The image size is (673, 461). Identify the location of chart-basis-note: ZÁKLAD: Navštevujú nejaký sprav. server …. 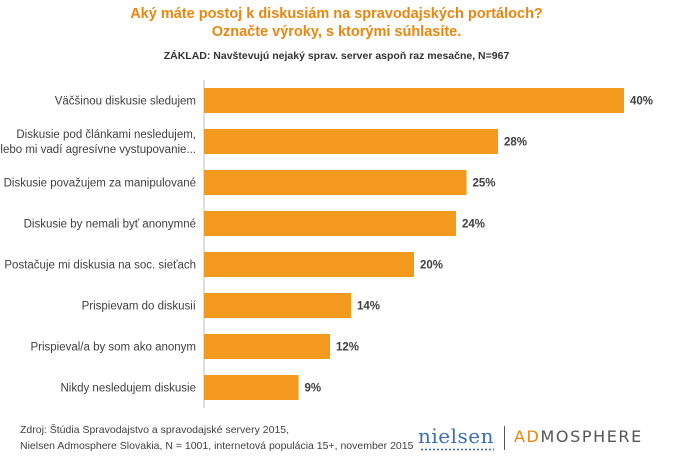
(336, 56).